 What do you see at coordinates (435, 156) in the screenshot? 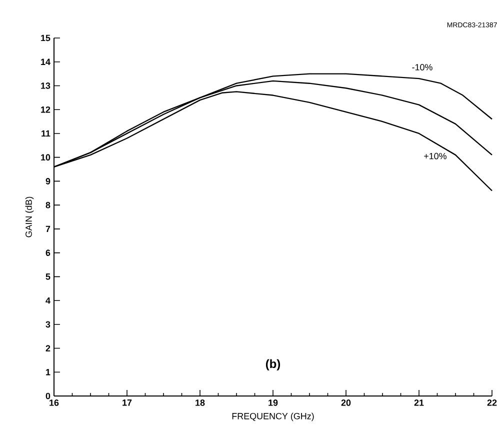
I see `series-label: +10%` at bounding box center [435, 156].